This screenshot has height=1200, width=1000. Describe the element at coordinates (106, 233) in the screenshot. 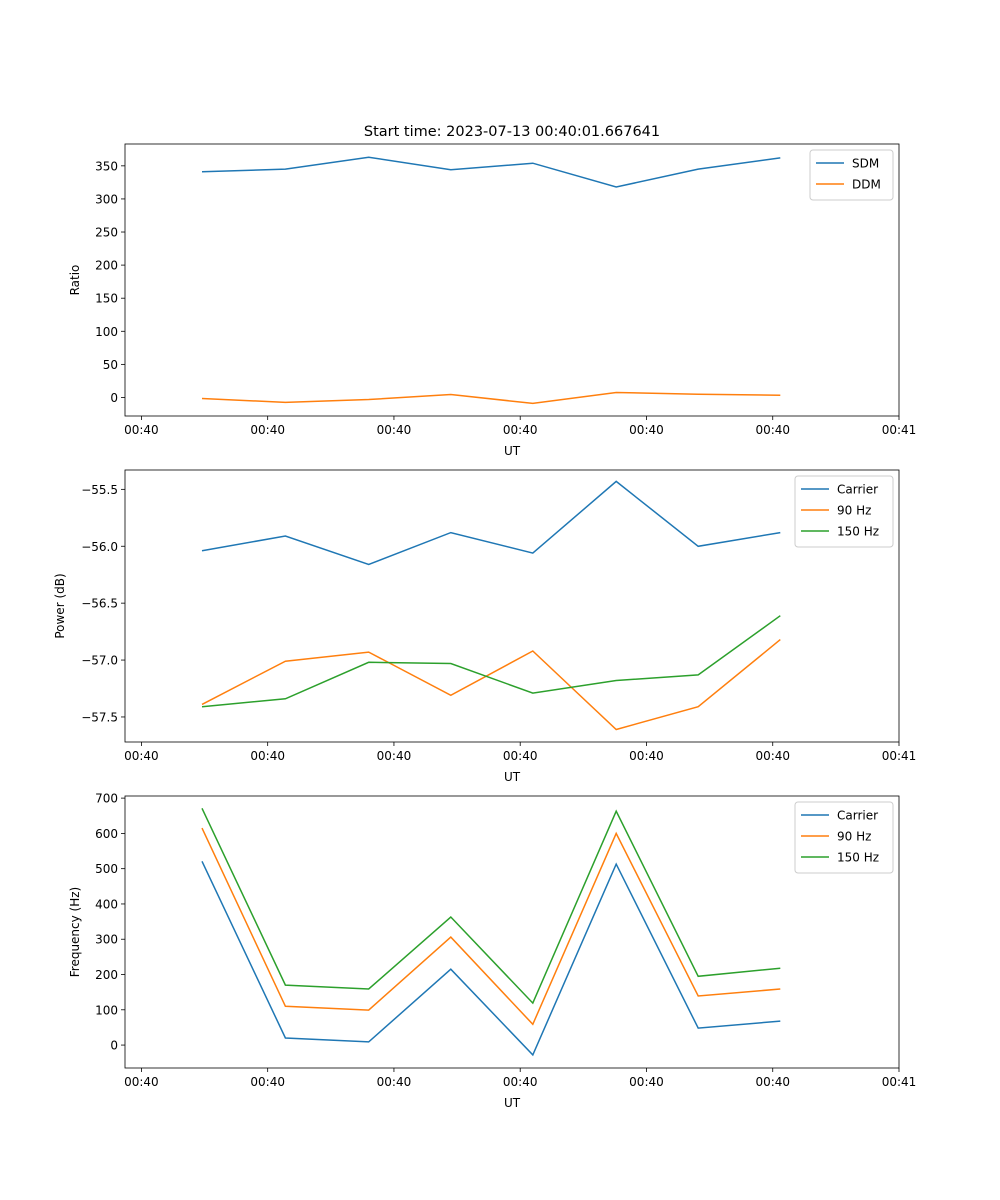

I see `y-tick-label: 250` at that location.